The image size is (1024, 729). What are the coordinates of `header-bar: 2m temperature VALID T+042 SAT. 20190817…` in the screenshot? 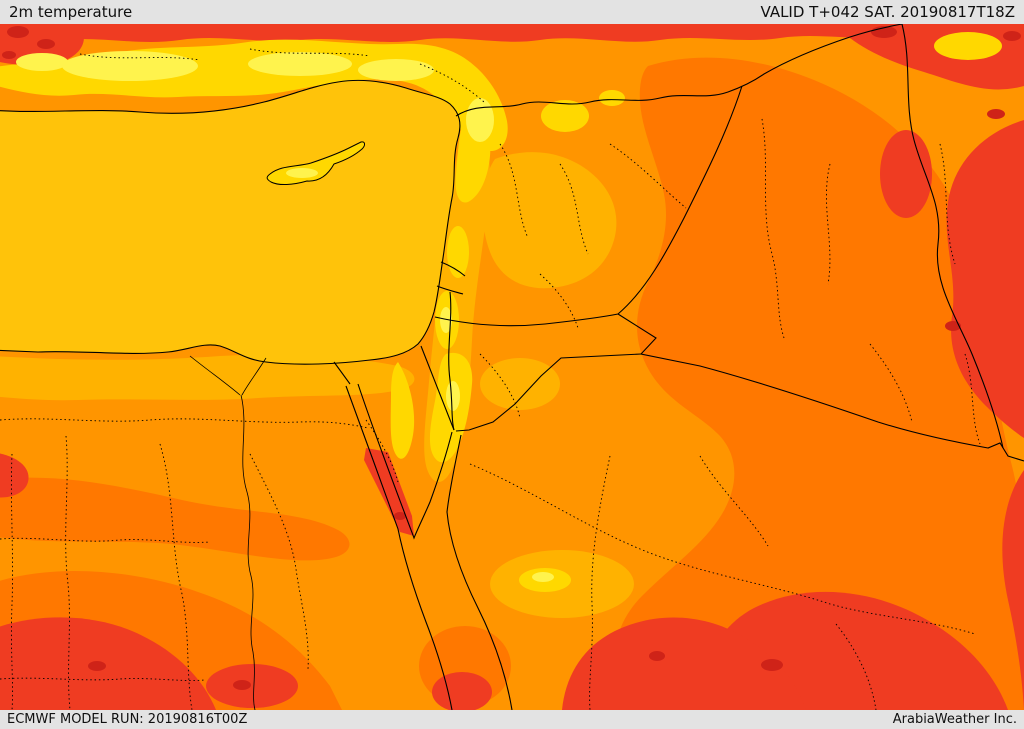 It's located at (512, 12).